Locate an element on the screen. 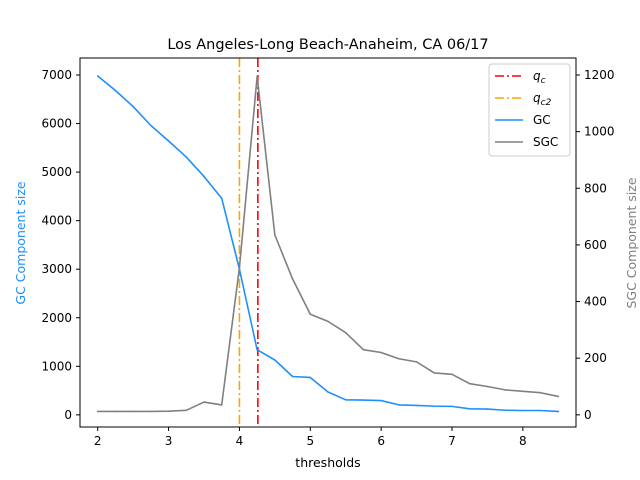  legend-box is located at coordinates (529, 110).